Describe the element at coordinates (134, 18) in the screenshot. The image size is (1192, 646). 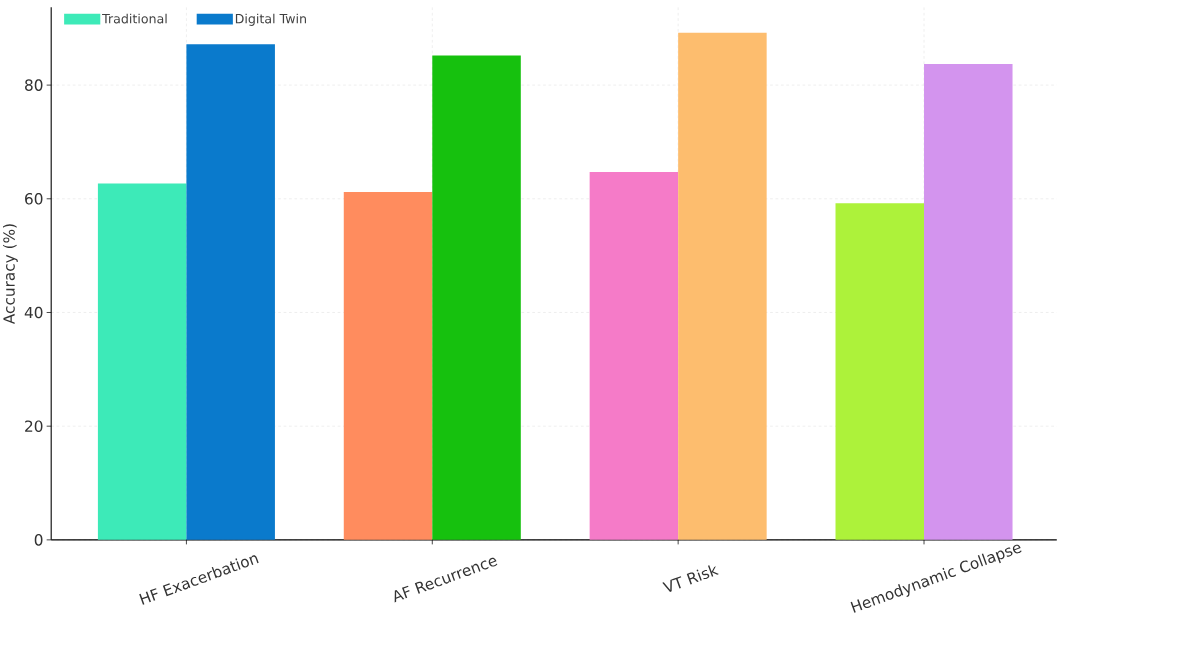
I see `legend-label: Traditional` at that location.